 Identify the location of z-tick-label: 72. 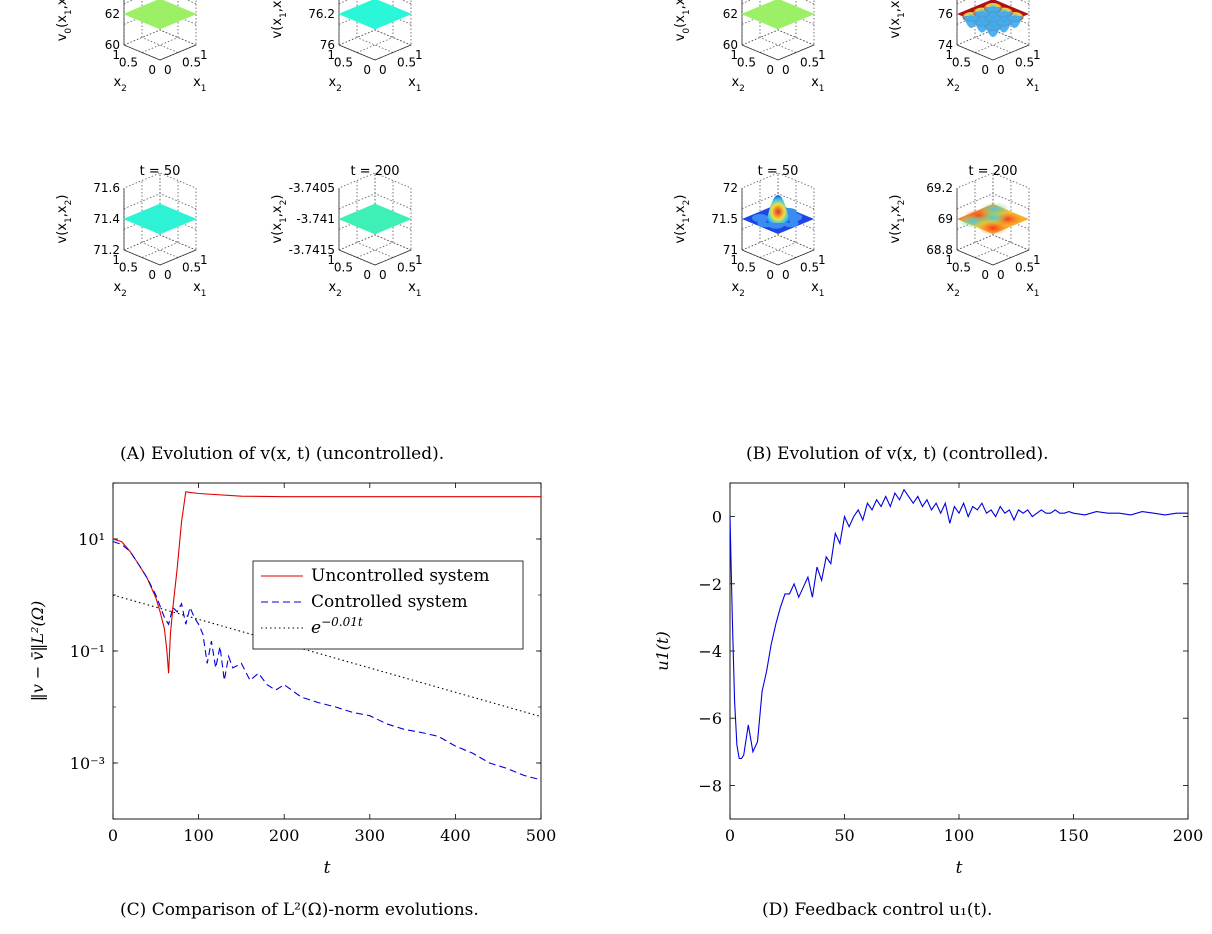
(730, 188).